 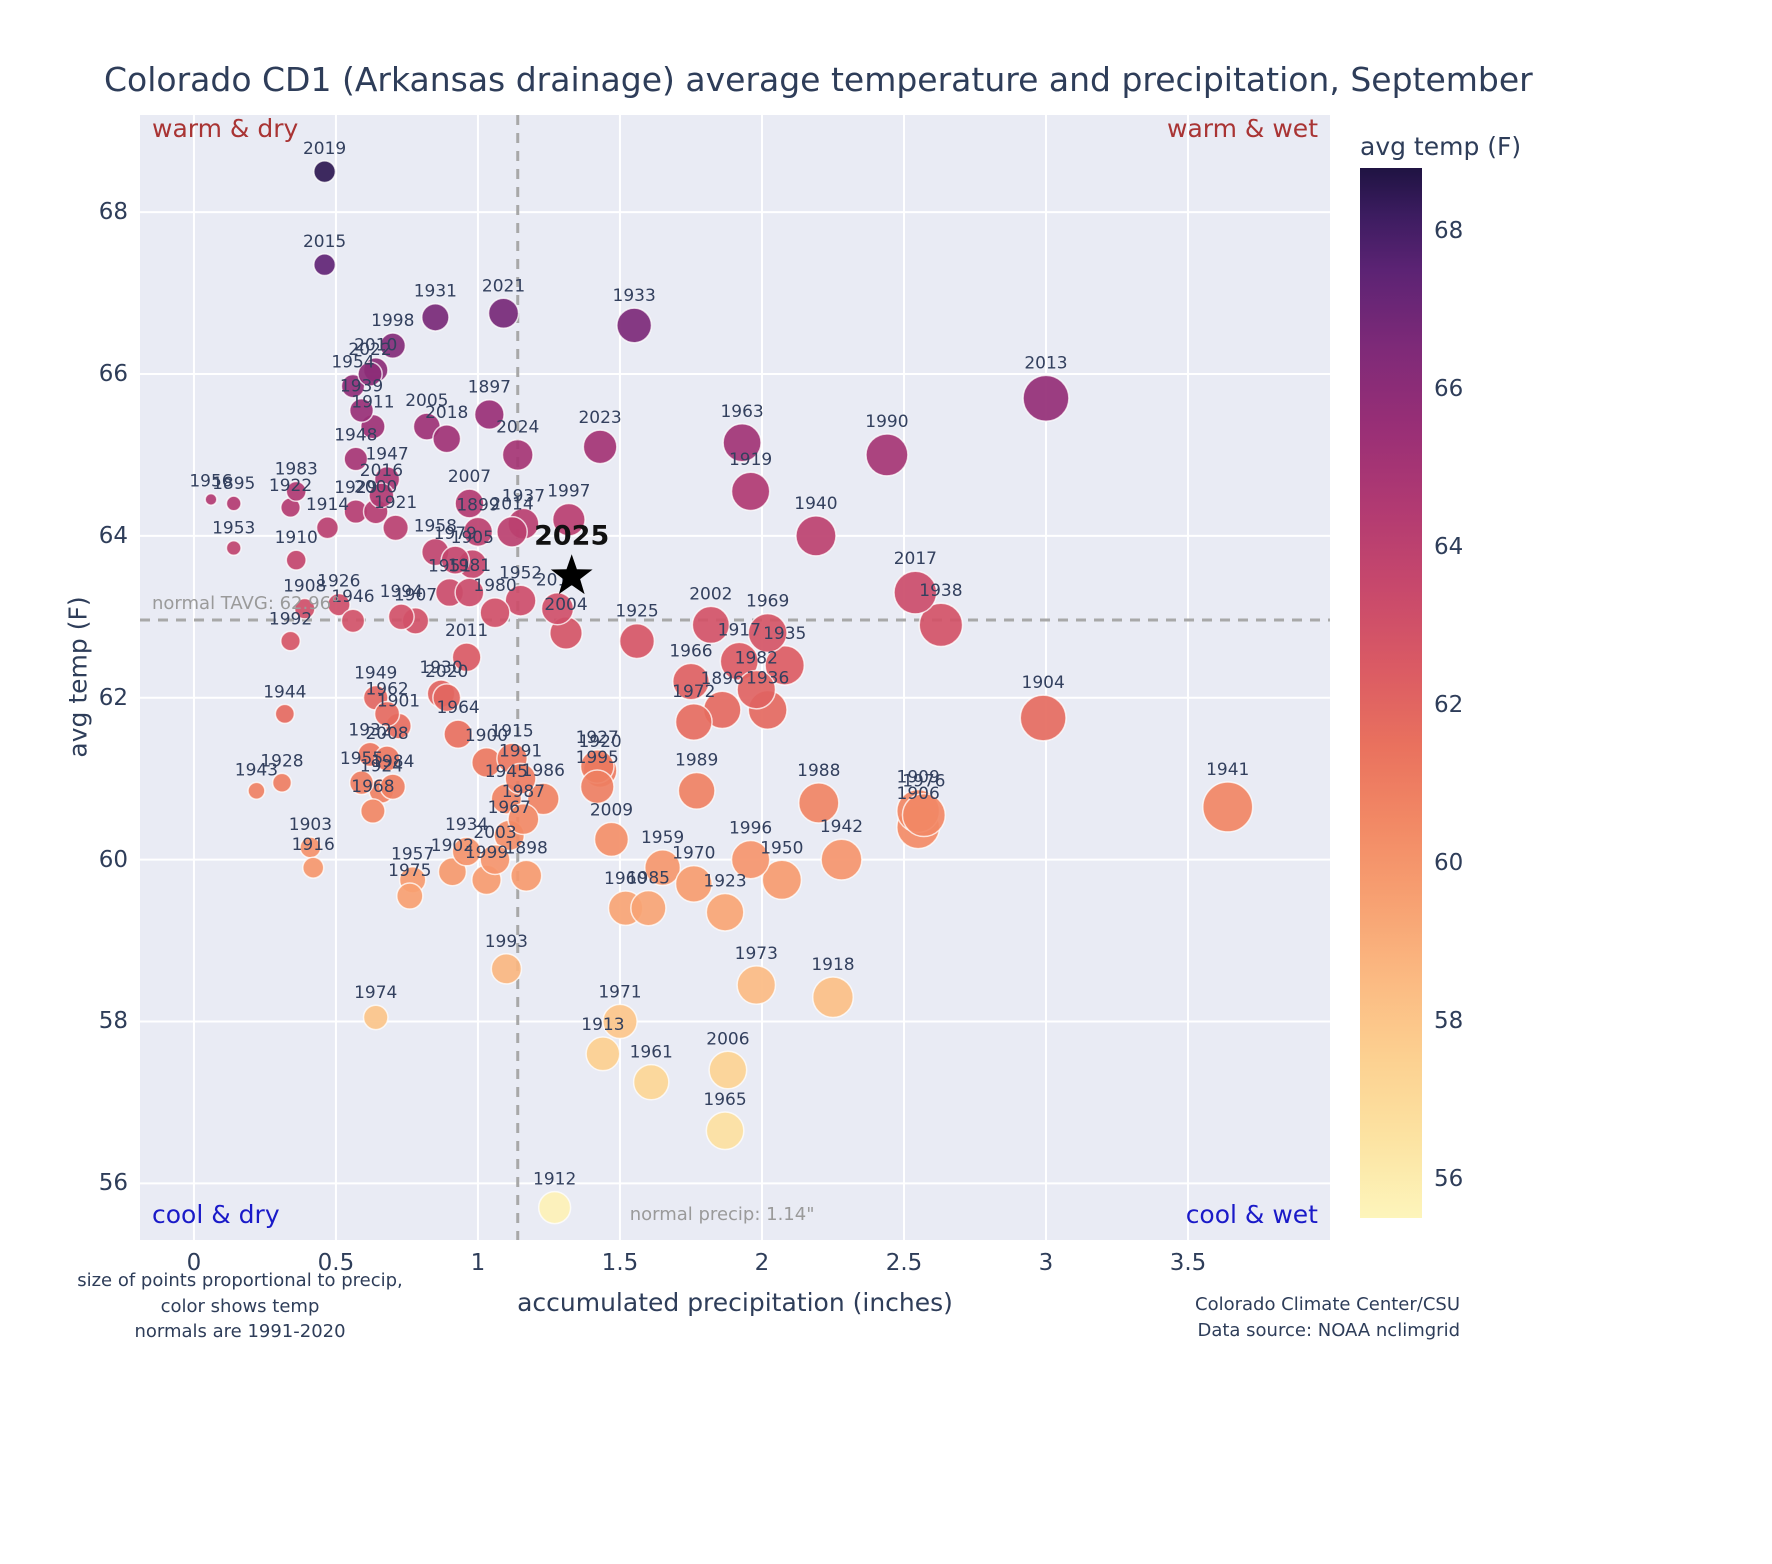 I want to click on x-tick-label: 1, so click(x=478, y=1263).